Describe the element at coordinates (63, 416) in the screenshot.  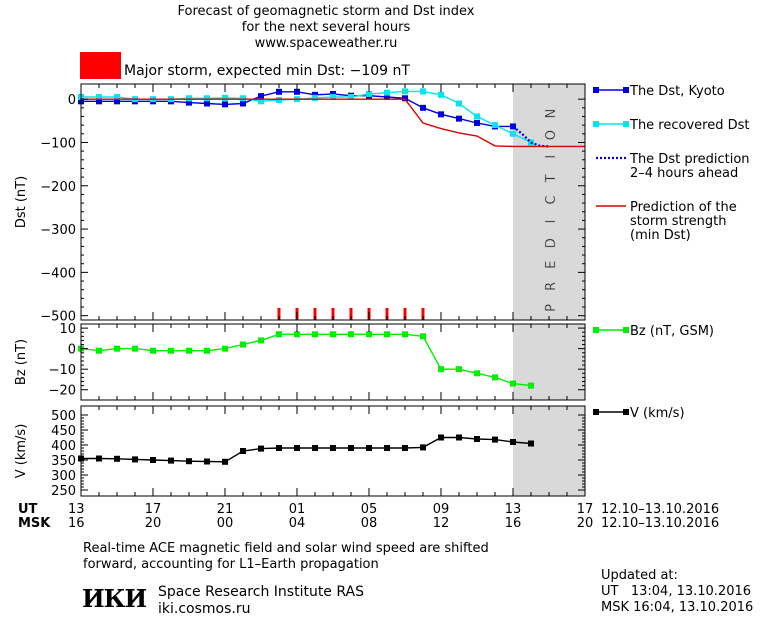
I see `y-tick-label: 500` at that location.